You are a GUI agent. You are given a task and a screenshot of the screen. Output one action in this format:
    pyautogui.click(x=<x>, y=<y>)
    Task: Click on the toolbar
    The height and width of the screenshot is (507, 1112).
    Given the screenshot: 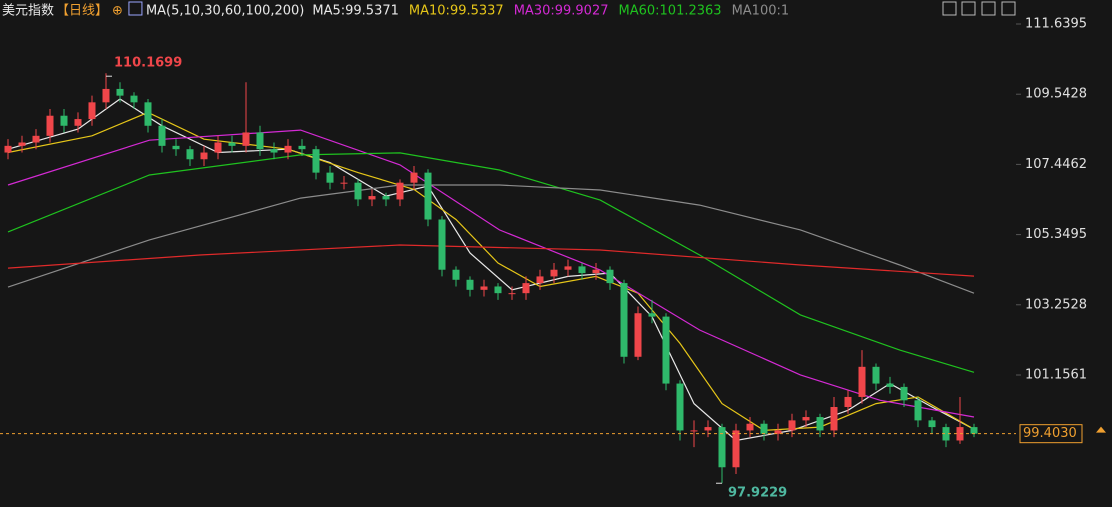 What is the action you would take?
    pyautogui.click(x=979, y=8)
    